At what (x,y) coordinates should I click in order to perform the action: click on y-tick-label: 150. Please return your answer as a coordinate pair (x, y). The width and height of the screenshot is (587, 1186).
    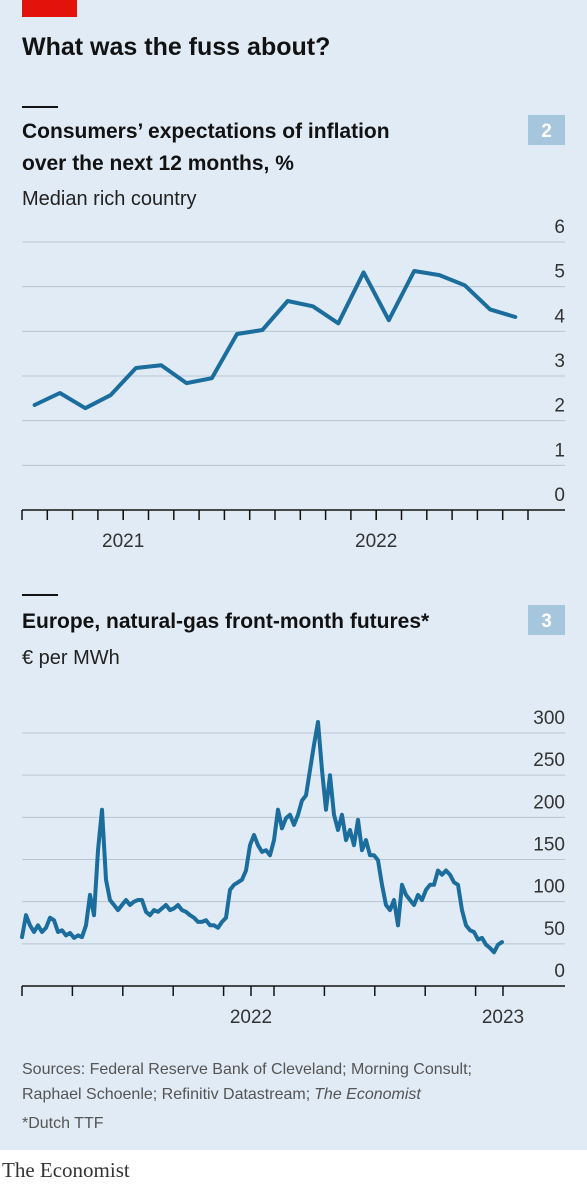
    Looking at the image, I should click on (549, 845).